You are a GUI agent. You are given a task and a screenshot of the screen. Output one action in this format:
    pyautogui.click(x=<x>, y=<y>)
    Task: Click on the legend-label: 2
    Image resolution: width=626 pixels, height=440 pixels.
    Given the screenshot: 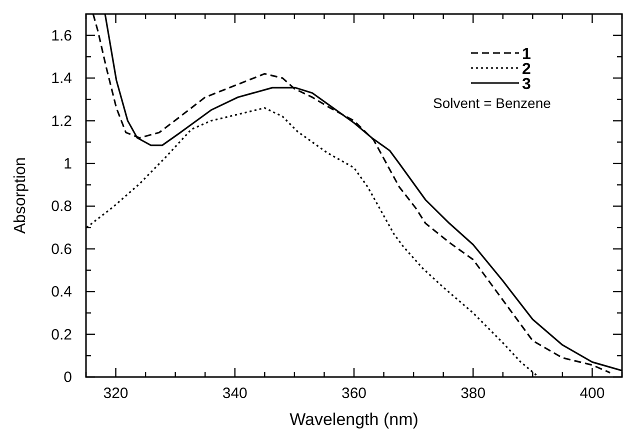 What is the action you would take?
    pyautogui.click(x=526, y=69)
    